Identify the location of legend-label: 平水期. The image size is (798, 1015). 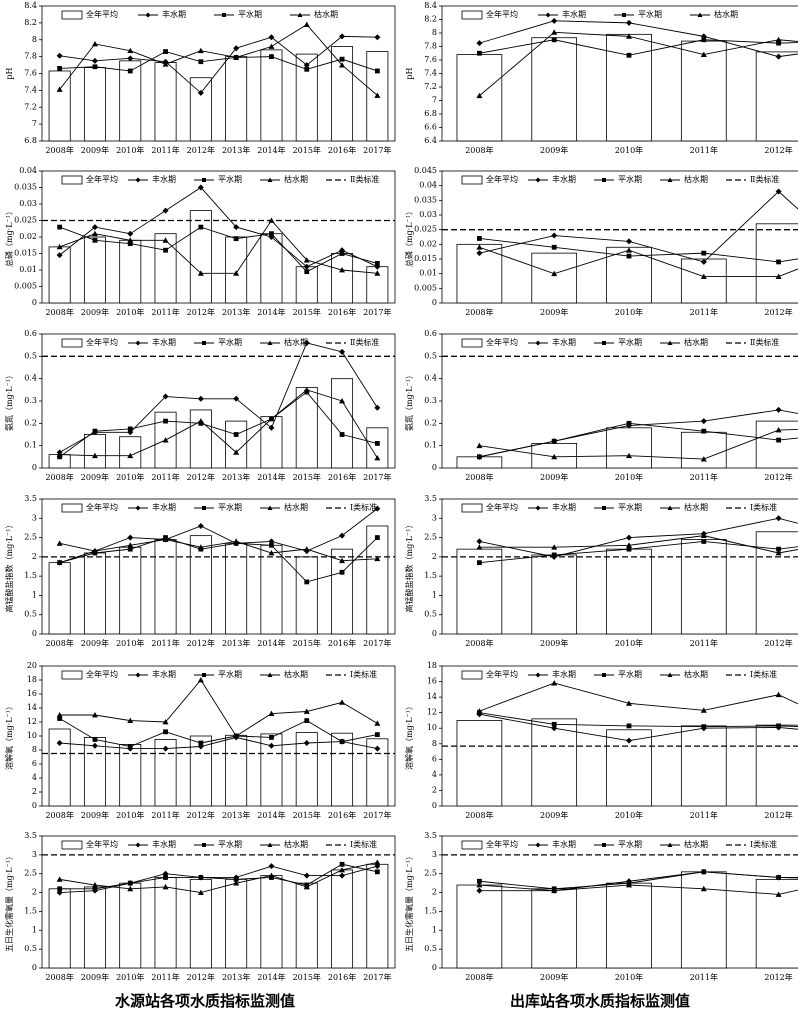
(630, 507).